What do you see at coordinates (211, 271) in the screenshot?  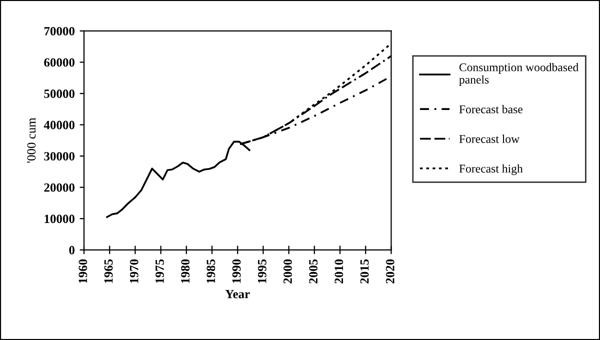 I see `x-tick-label: 1985` at bounding box center [211, 271].